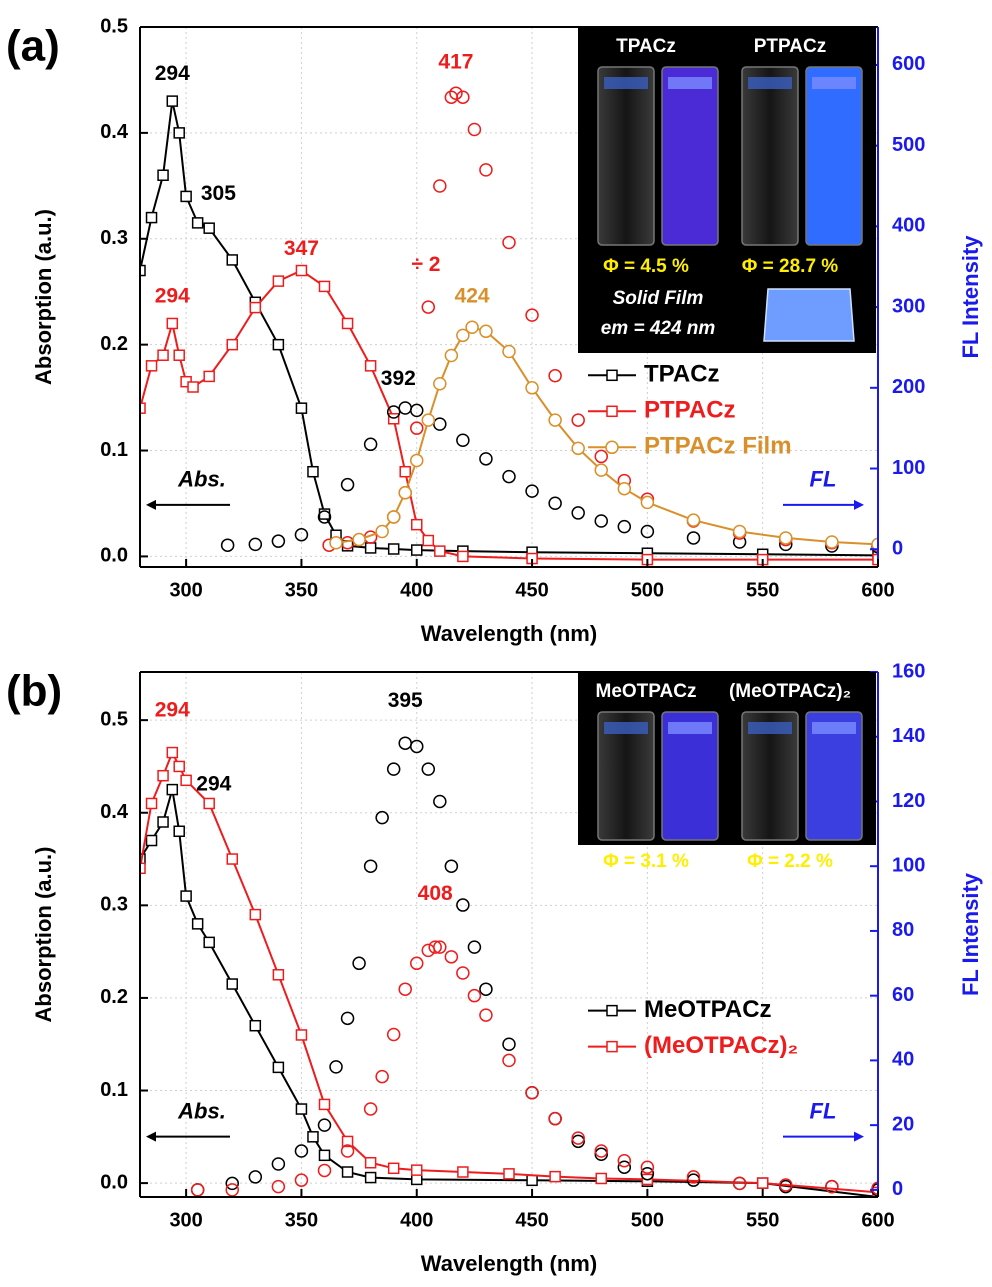  I want to click on y2-tick-label: 0, so click(897, 1189).